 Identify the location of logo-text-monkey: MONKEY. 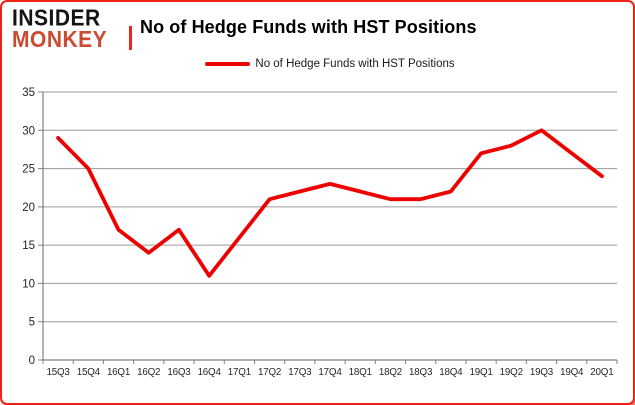
(60, 39).